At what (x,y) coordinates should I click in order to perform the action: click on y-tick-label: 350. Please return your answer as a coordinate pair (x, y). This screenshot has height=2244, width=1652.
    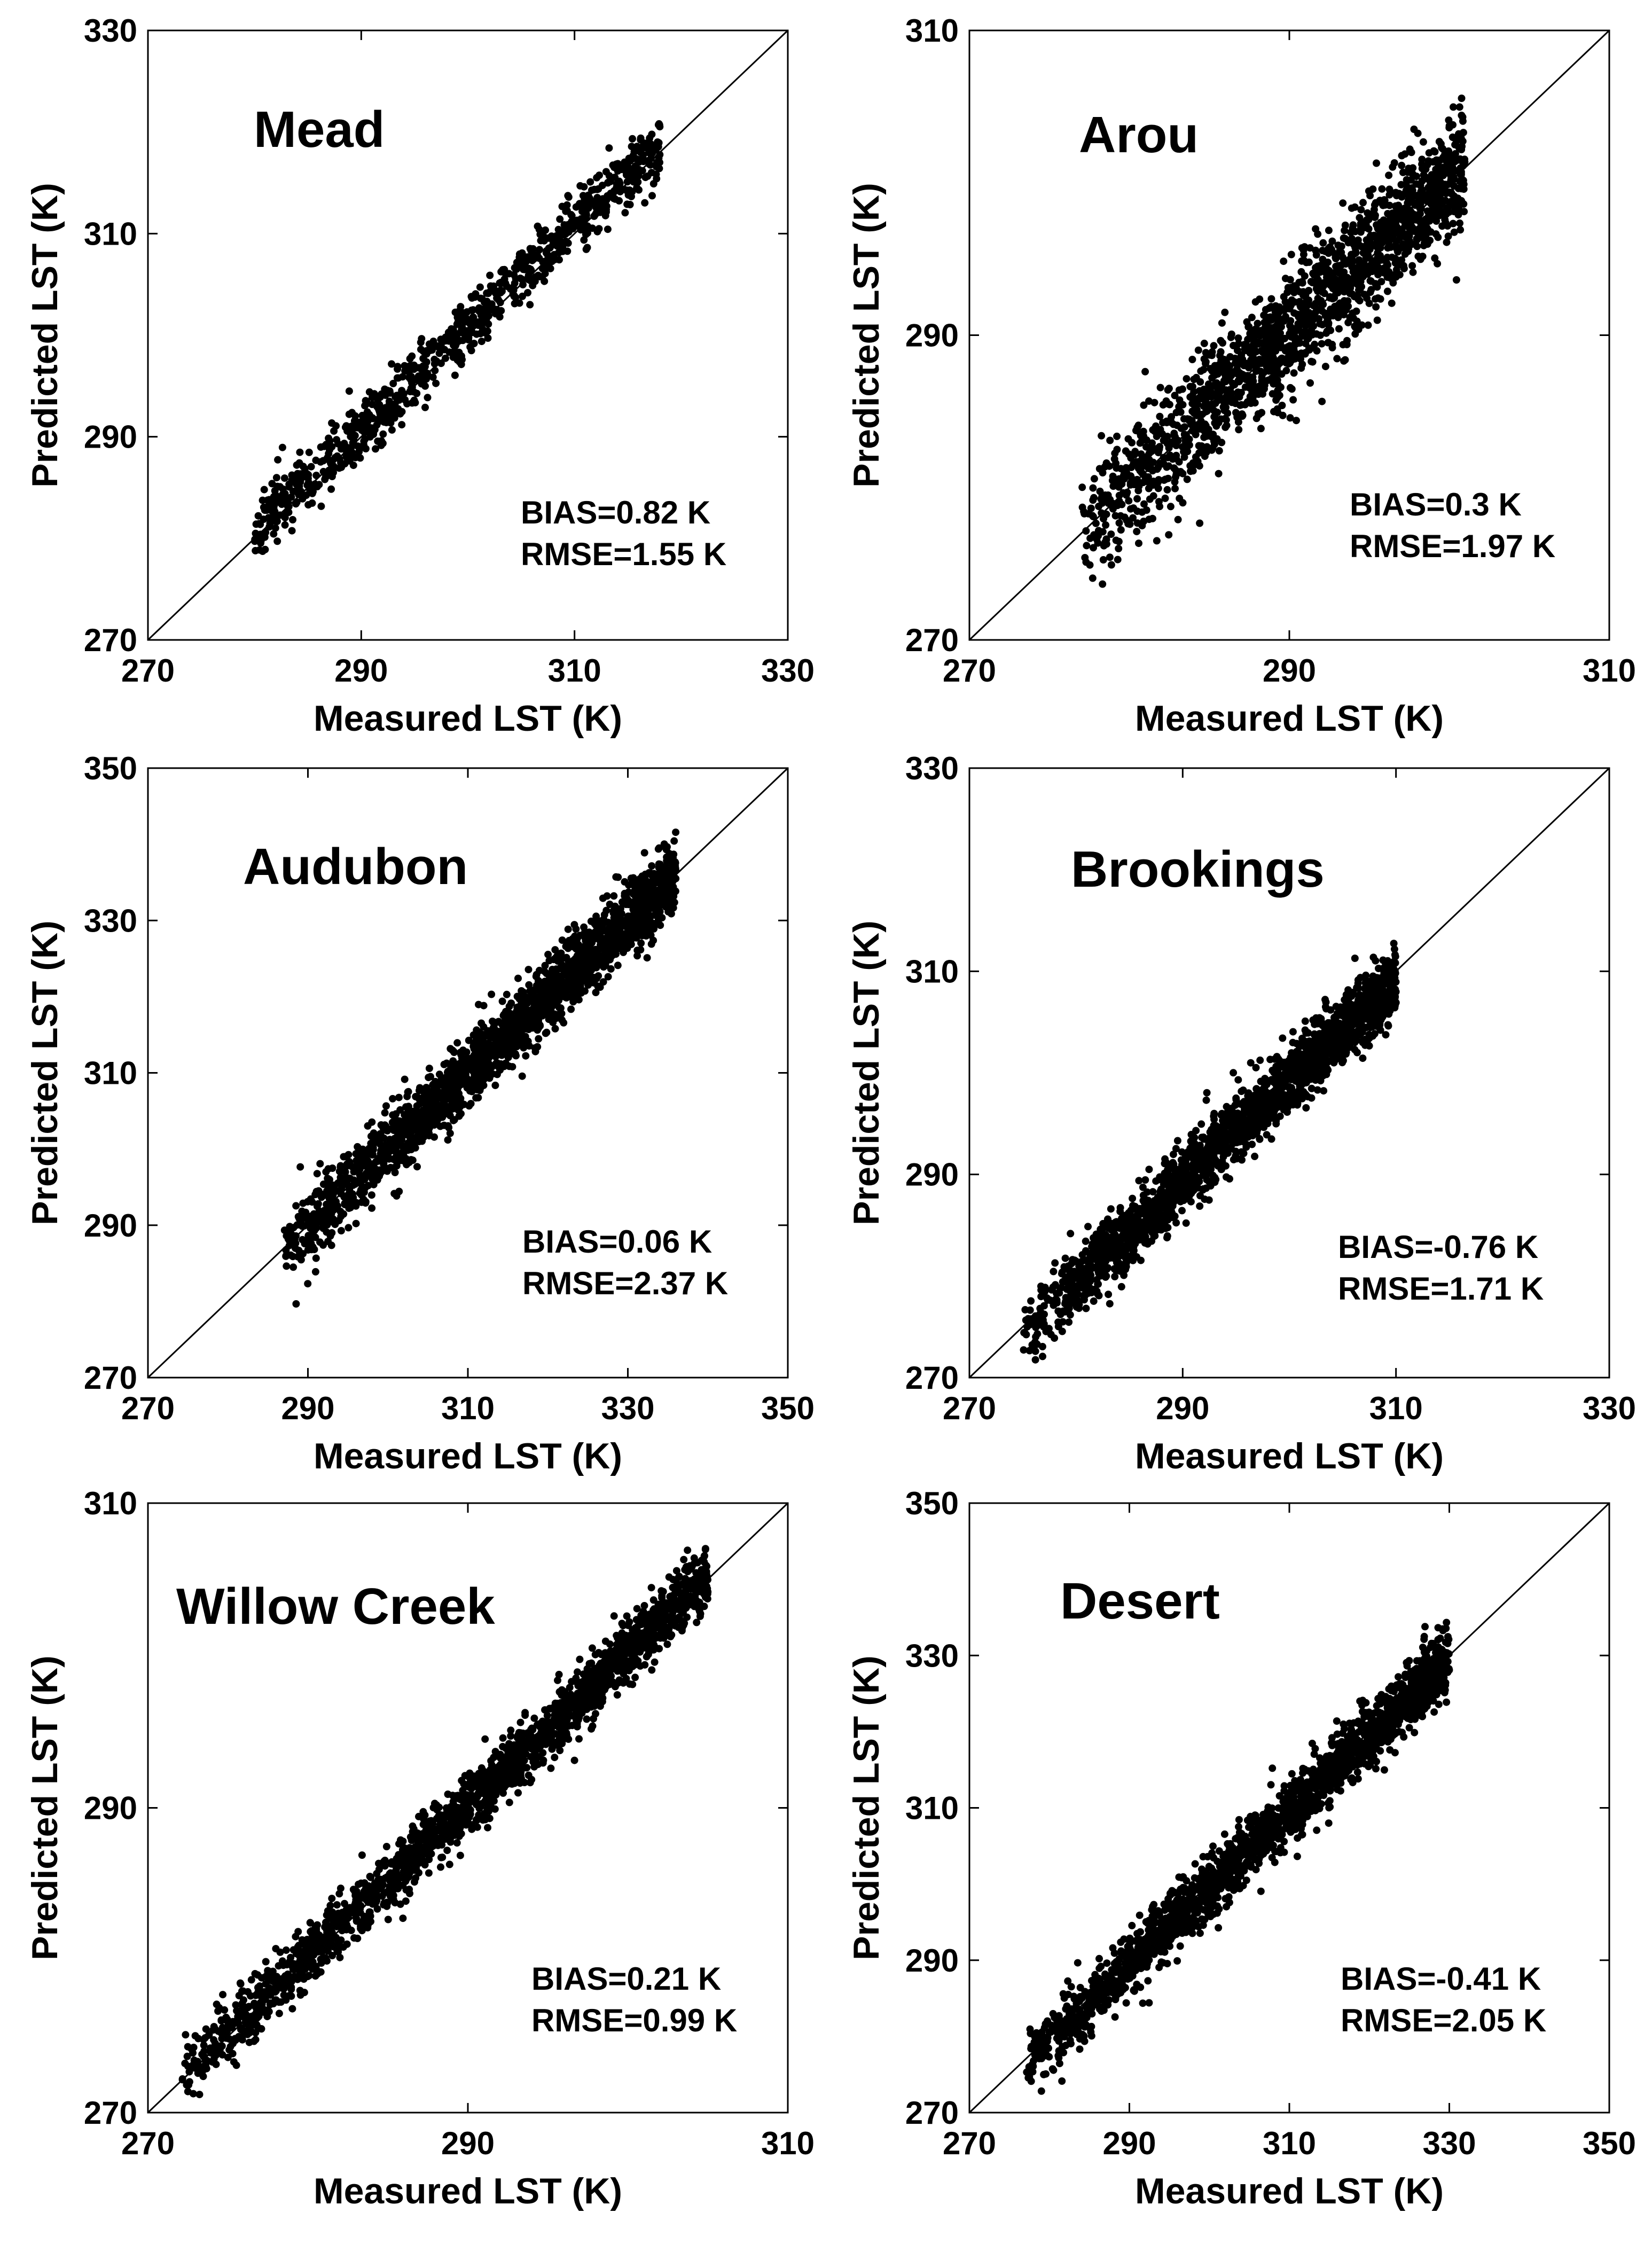
    Looking at the image, I should click on (110, 768).